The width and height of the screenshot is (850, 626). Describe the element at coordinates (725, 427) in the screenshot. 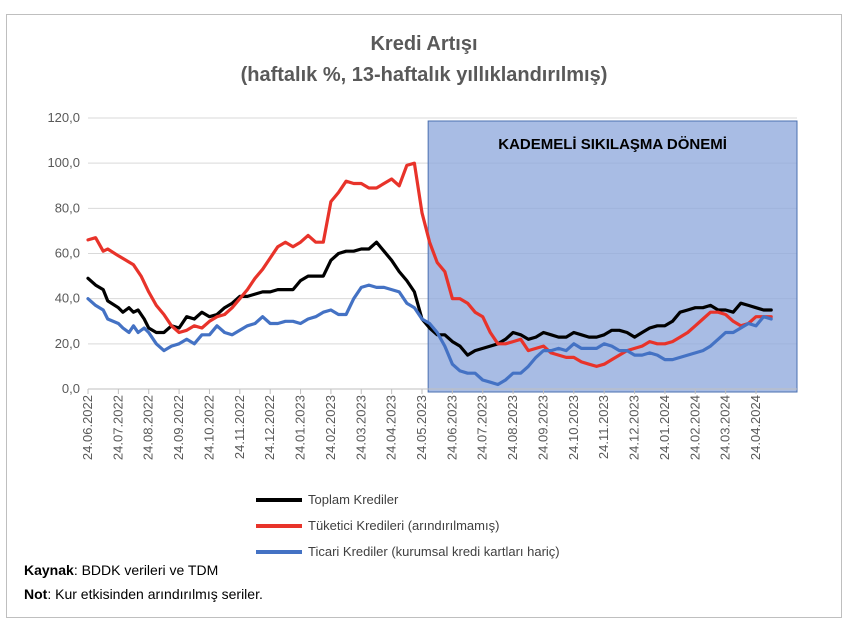

I see `x-tick-label-21: 24.03.2024` at that location.